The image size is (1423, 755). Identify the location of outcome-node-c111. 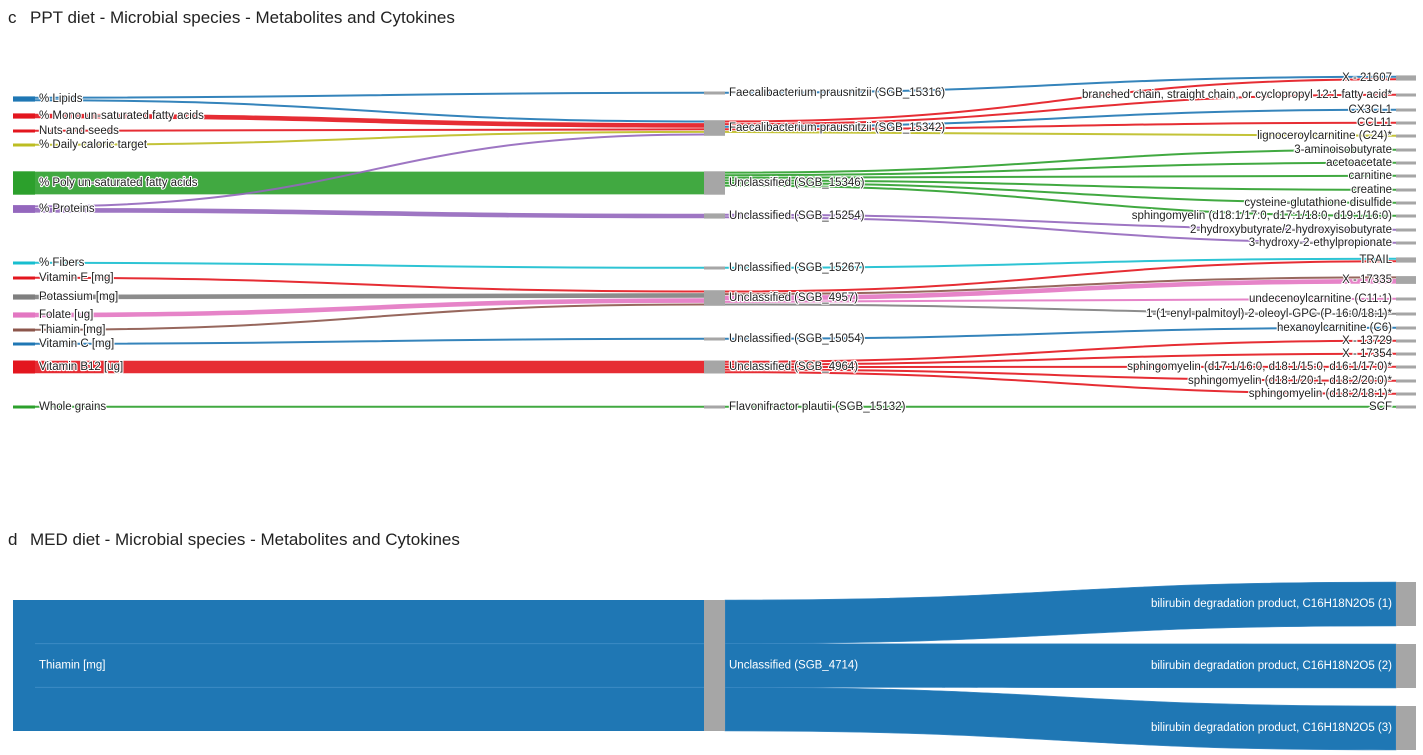
(1406, 299).